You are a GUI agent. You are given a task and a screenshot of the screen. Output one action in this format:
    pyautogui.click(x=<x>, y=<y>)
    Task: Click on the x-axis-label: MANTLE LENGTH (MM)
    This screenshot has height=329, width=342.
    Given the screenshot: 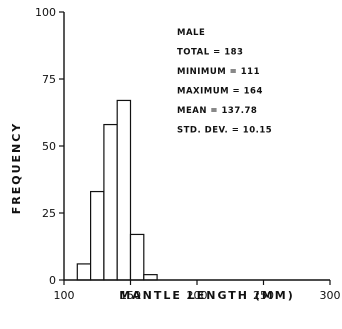 What is the action you would take?
    pyautogui.click(x=207, y=295)
    